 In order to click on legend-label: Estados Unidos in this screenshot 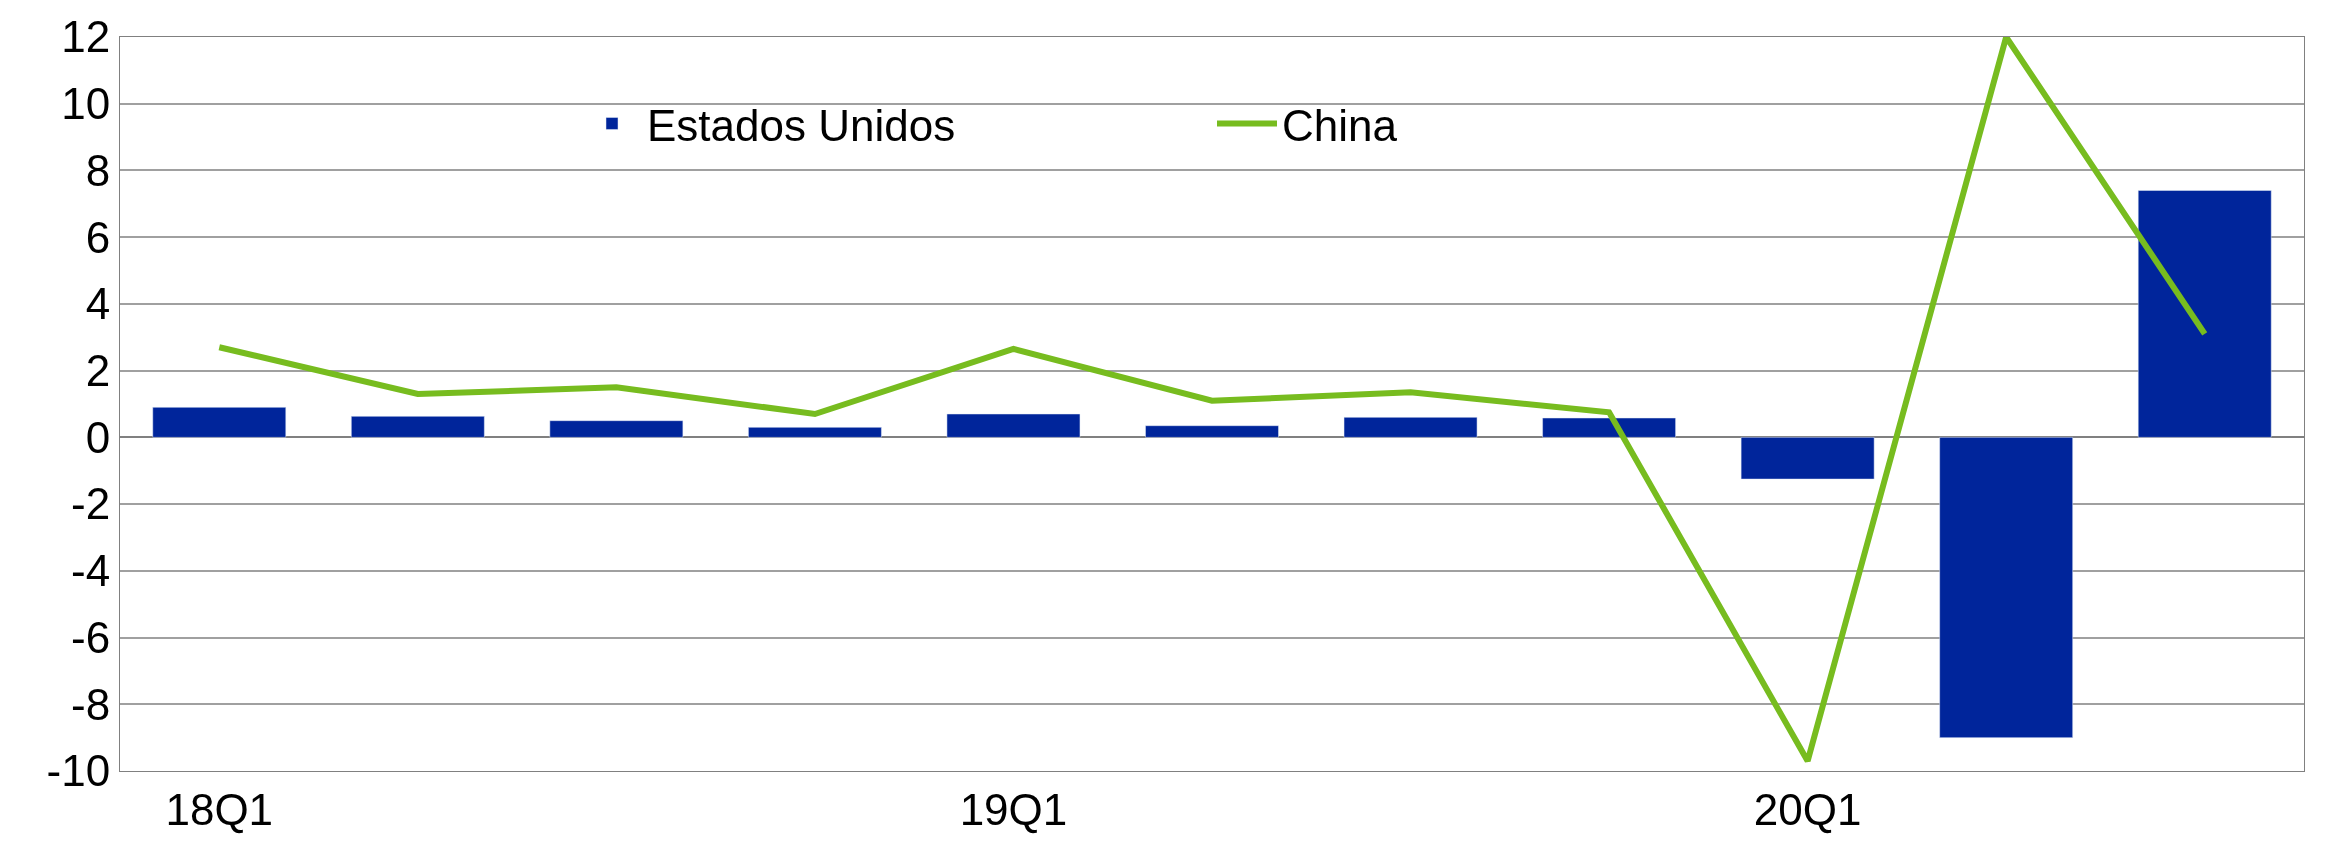, I will do `click(801, 125)`.